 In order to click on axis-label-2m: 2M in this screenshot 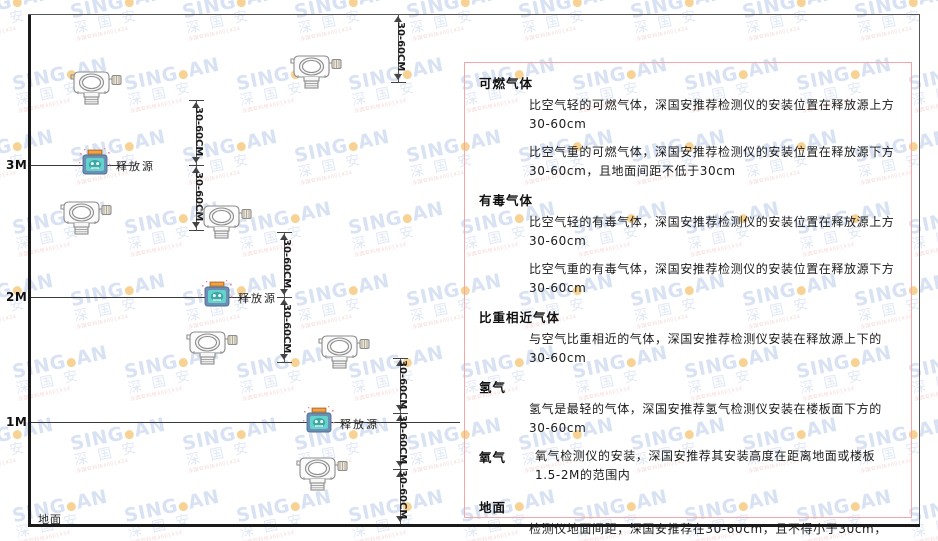, I will do `click(17, 297)`.